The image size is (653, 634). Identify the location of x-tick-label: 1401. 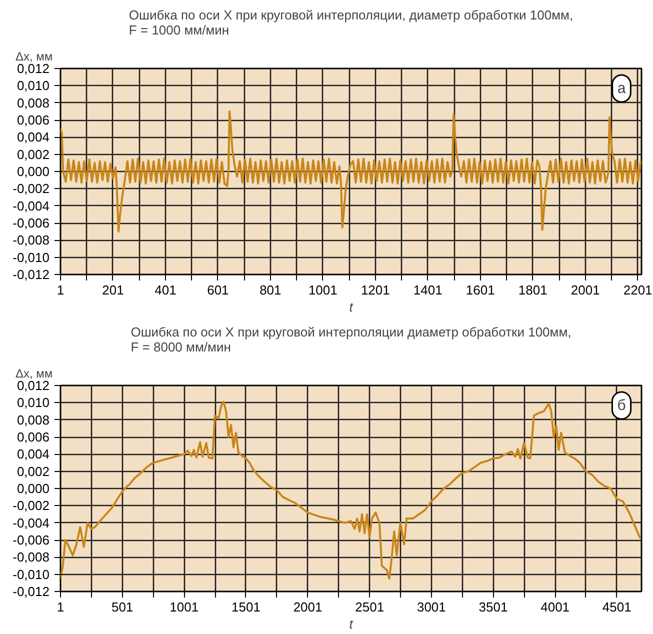
(427, 290).